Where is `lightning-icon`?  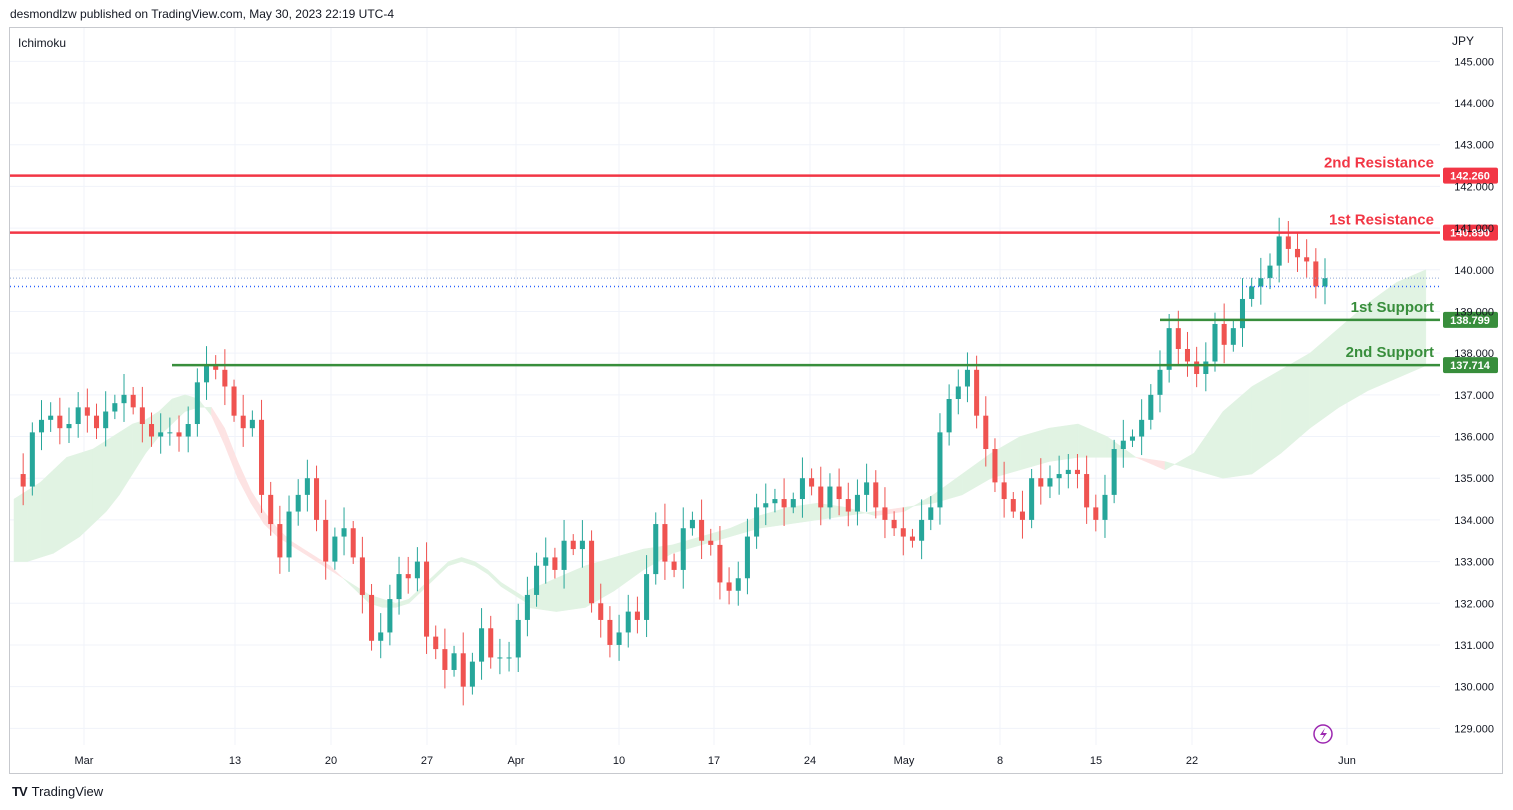
lightning-icon is located at coordinates (1323, 734).